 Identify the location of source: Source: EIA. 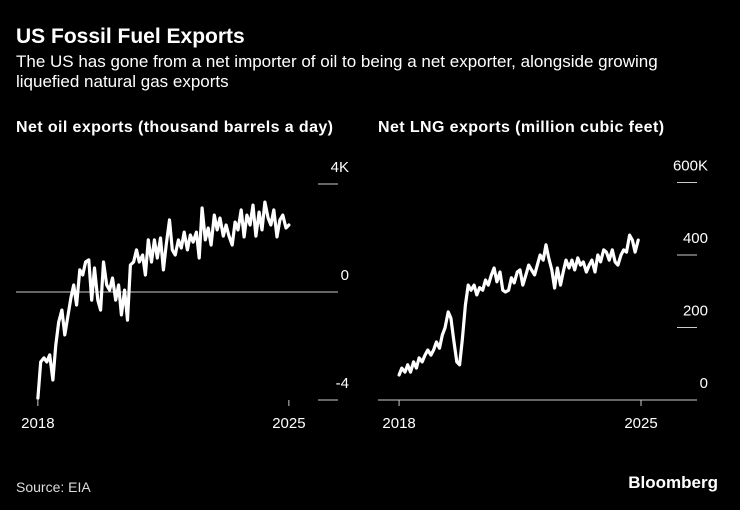
(53, 487).